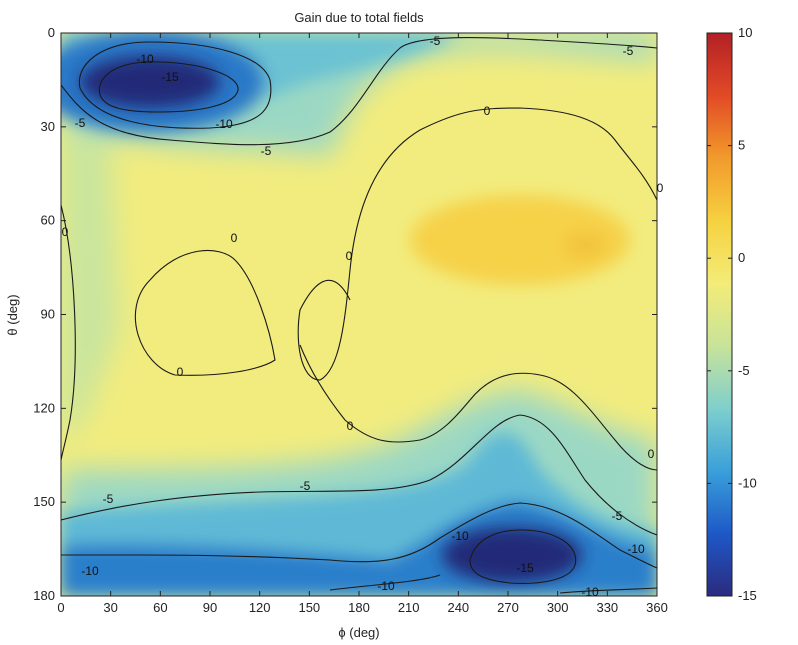  Describe the element at coordinates (205, 312) in the screenshot. I see `contour-line-0-bulge` at that location.